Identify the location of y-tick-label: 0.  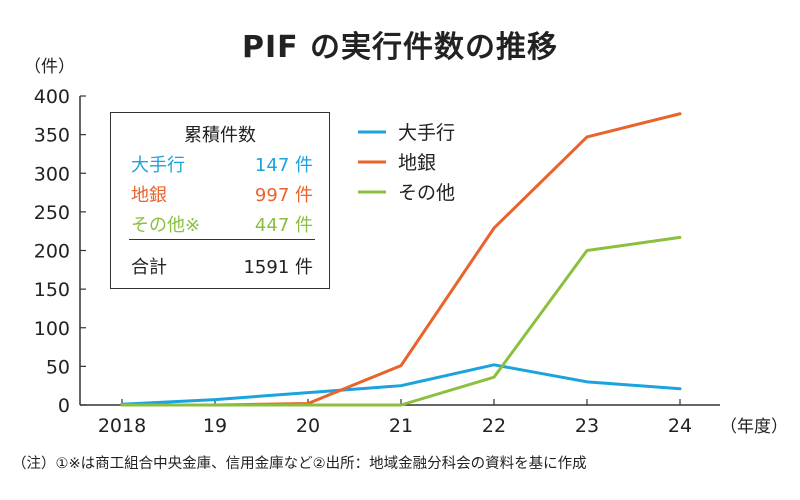
(64, 406).